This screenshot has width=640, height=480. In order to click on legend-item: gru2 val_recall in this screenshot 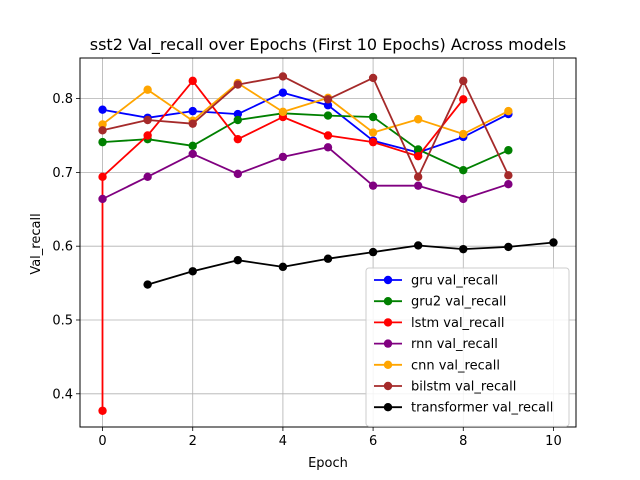, I will do `click(440, 302)`.